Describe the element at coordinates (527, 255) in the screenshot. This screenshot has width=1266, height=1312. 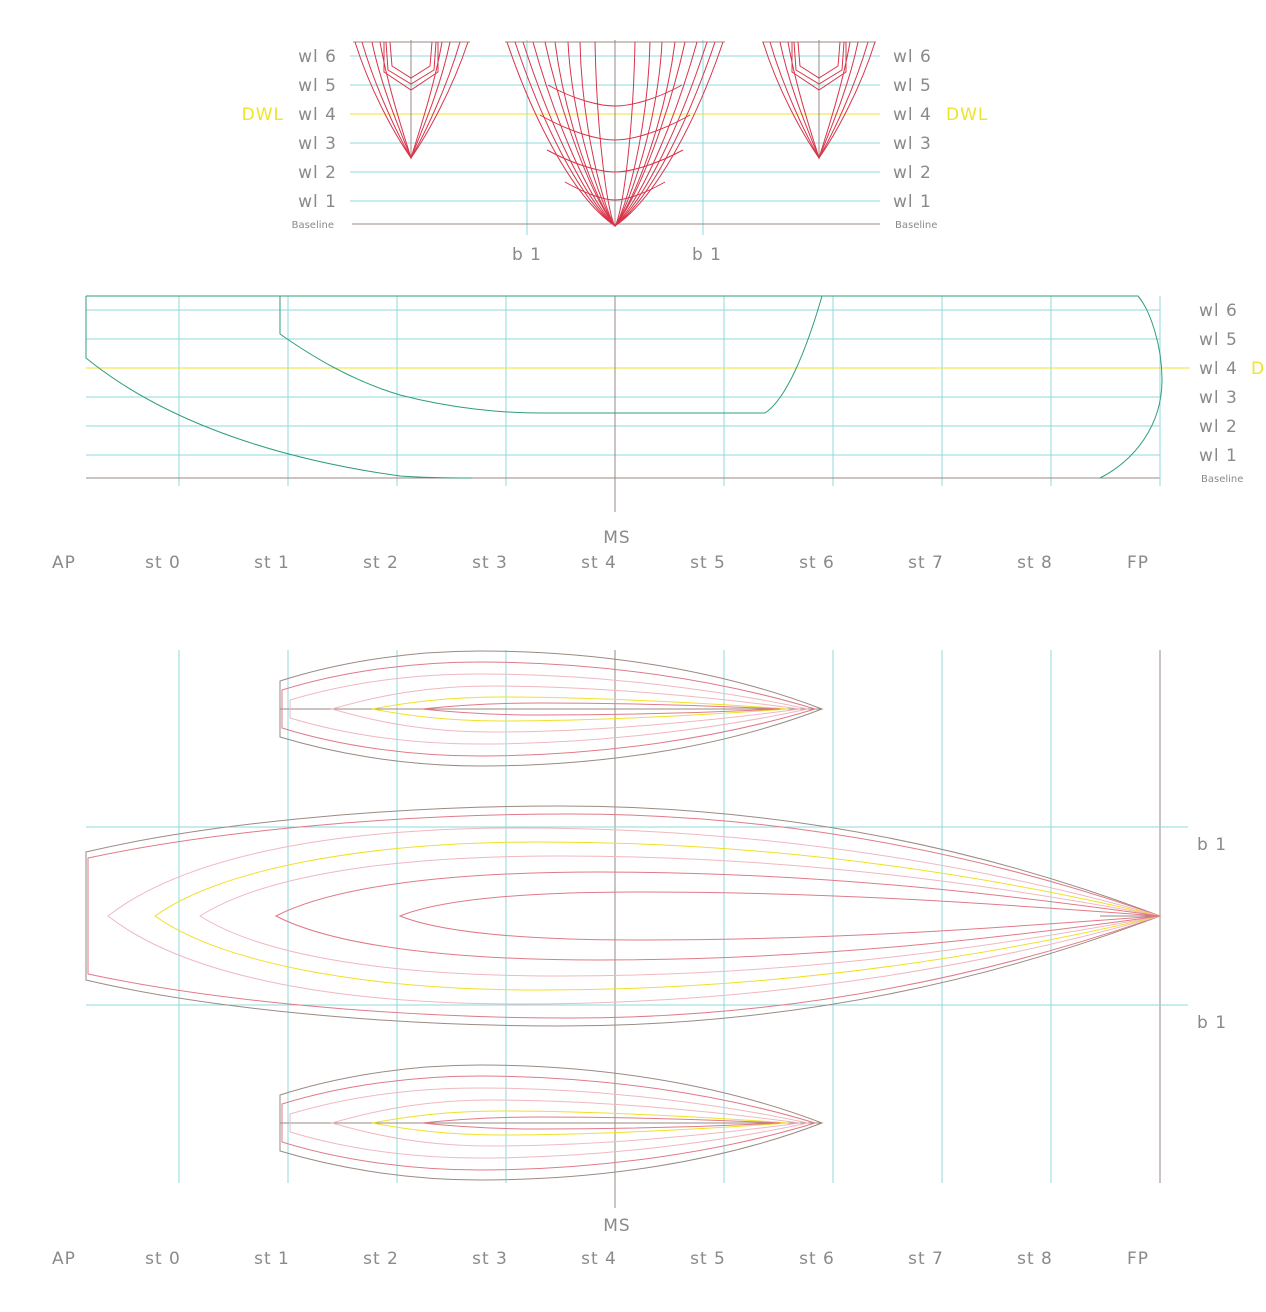
I see `body-buttock-left-label: b 1` at that location.